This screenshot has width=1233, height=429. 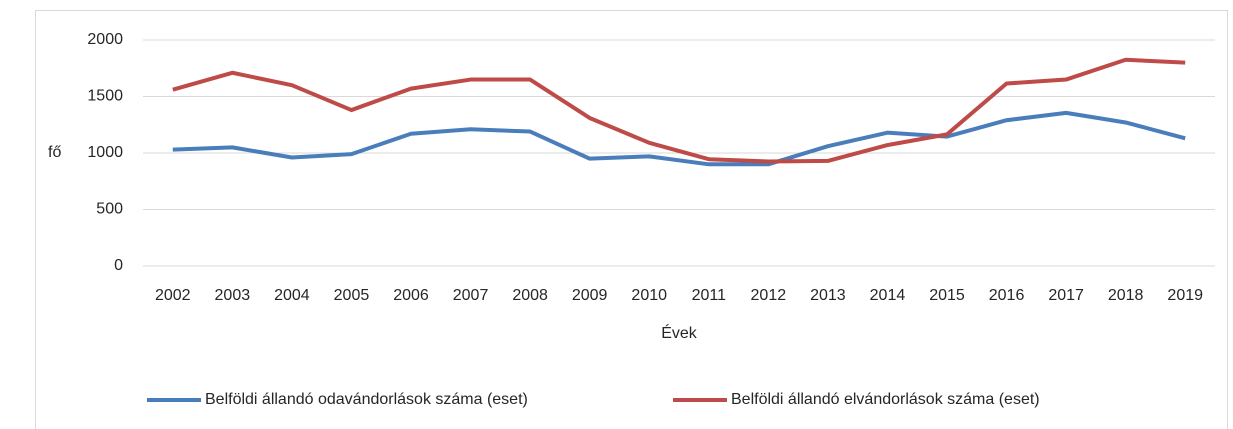 What do you see at coordinates (1185, 295) in the screenshot?
I see `x-tick-label: 2019` at bounding box center [1185, 295].